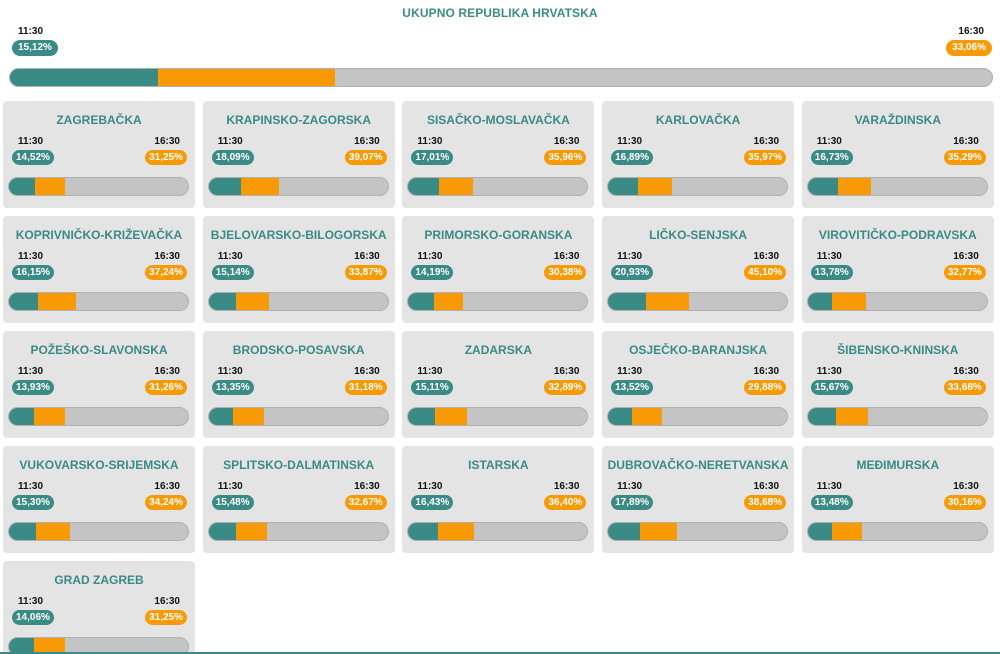 This screenshot has width=1000, height=654. Describe the element at coordinates (31, 31) in the screenshot. I see `total-time-early: 11:30` at that location.